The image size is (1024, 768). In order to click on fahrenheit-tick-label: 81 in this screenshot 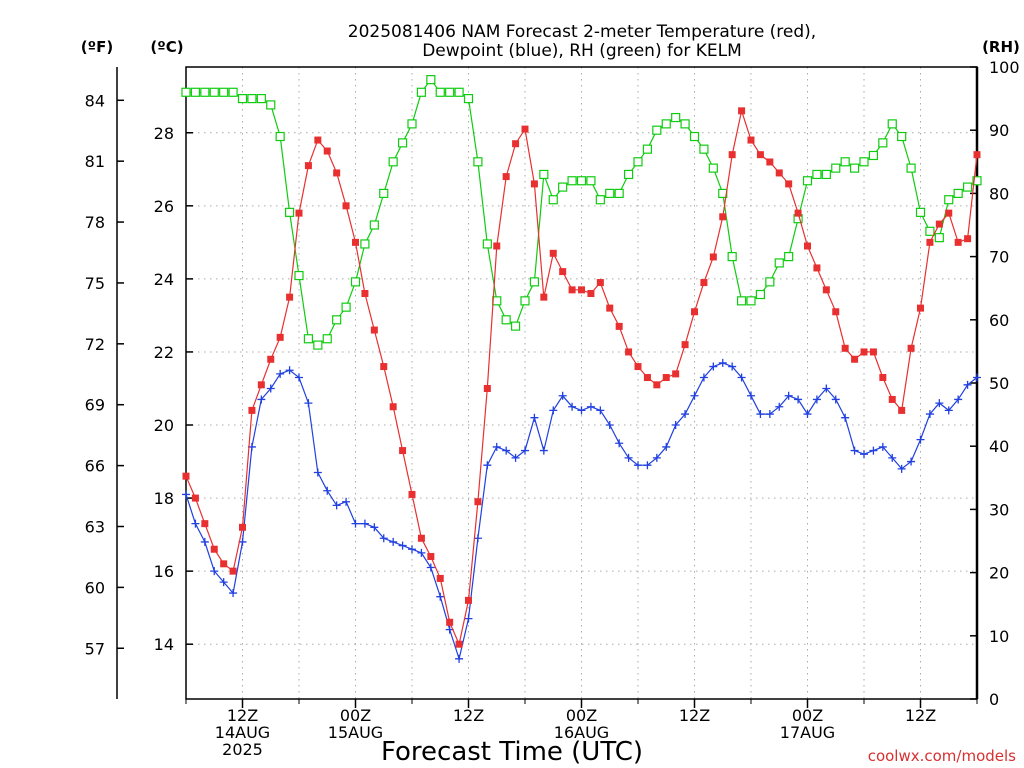, I will do `click(95, 161)`.